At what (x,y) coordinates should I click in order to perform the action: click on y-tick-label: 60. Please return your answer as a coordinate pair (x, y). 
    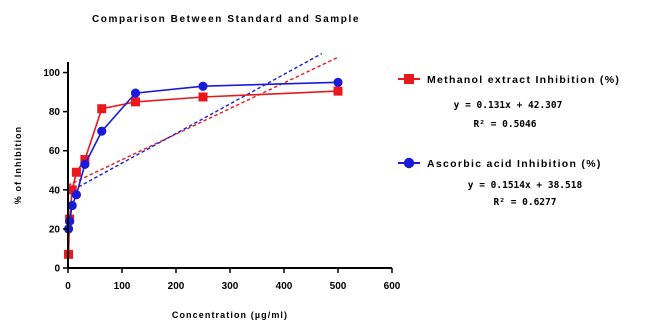
    Looking at the image, I should click on (55, 151).